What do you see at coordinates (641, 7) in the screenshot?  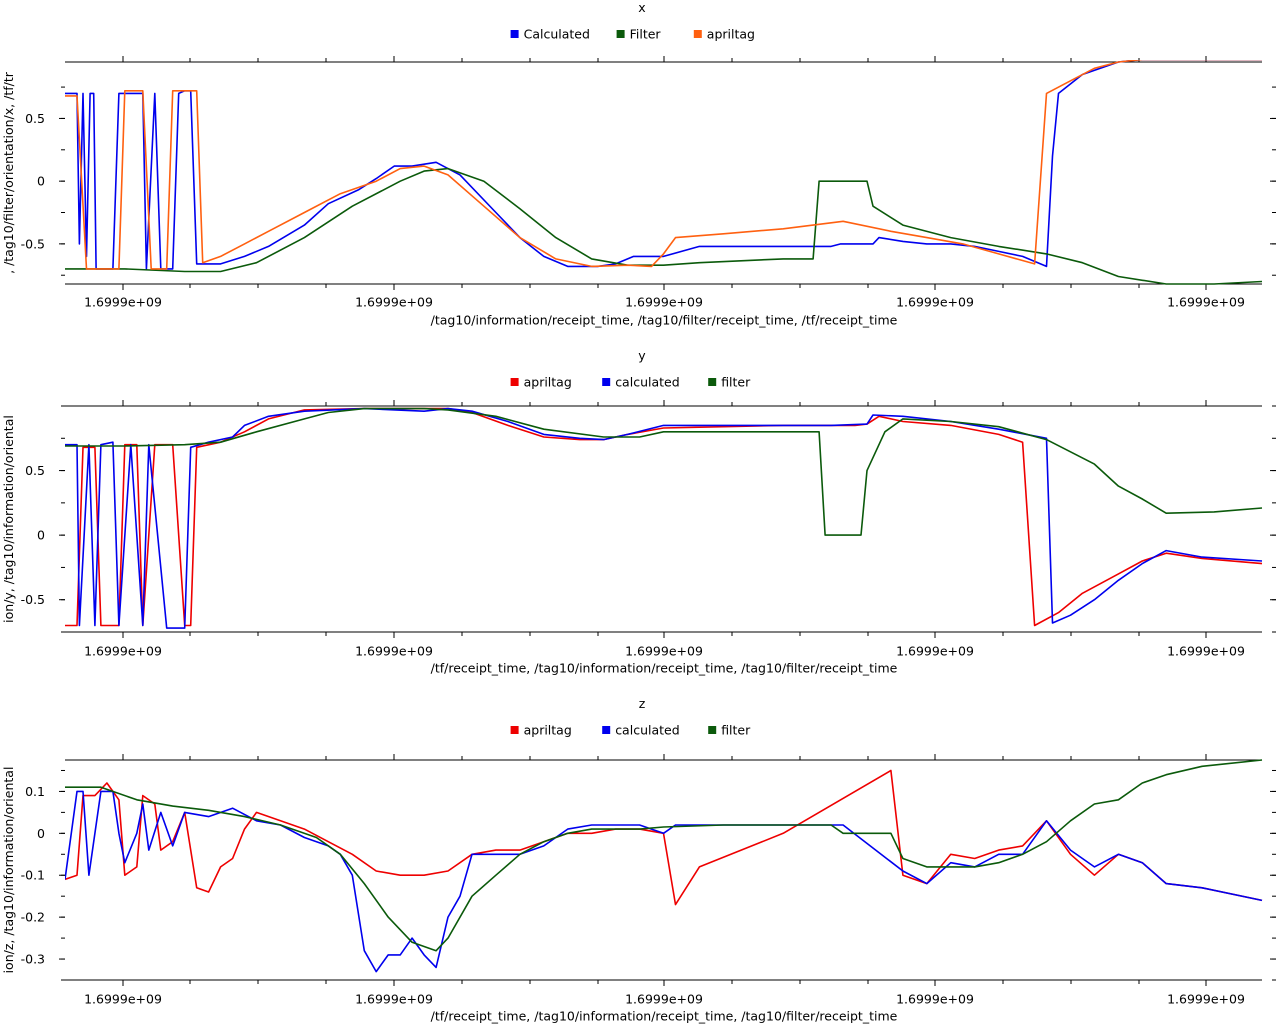 I see `chart-title: x` at bounding box center [641, 7].